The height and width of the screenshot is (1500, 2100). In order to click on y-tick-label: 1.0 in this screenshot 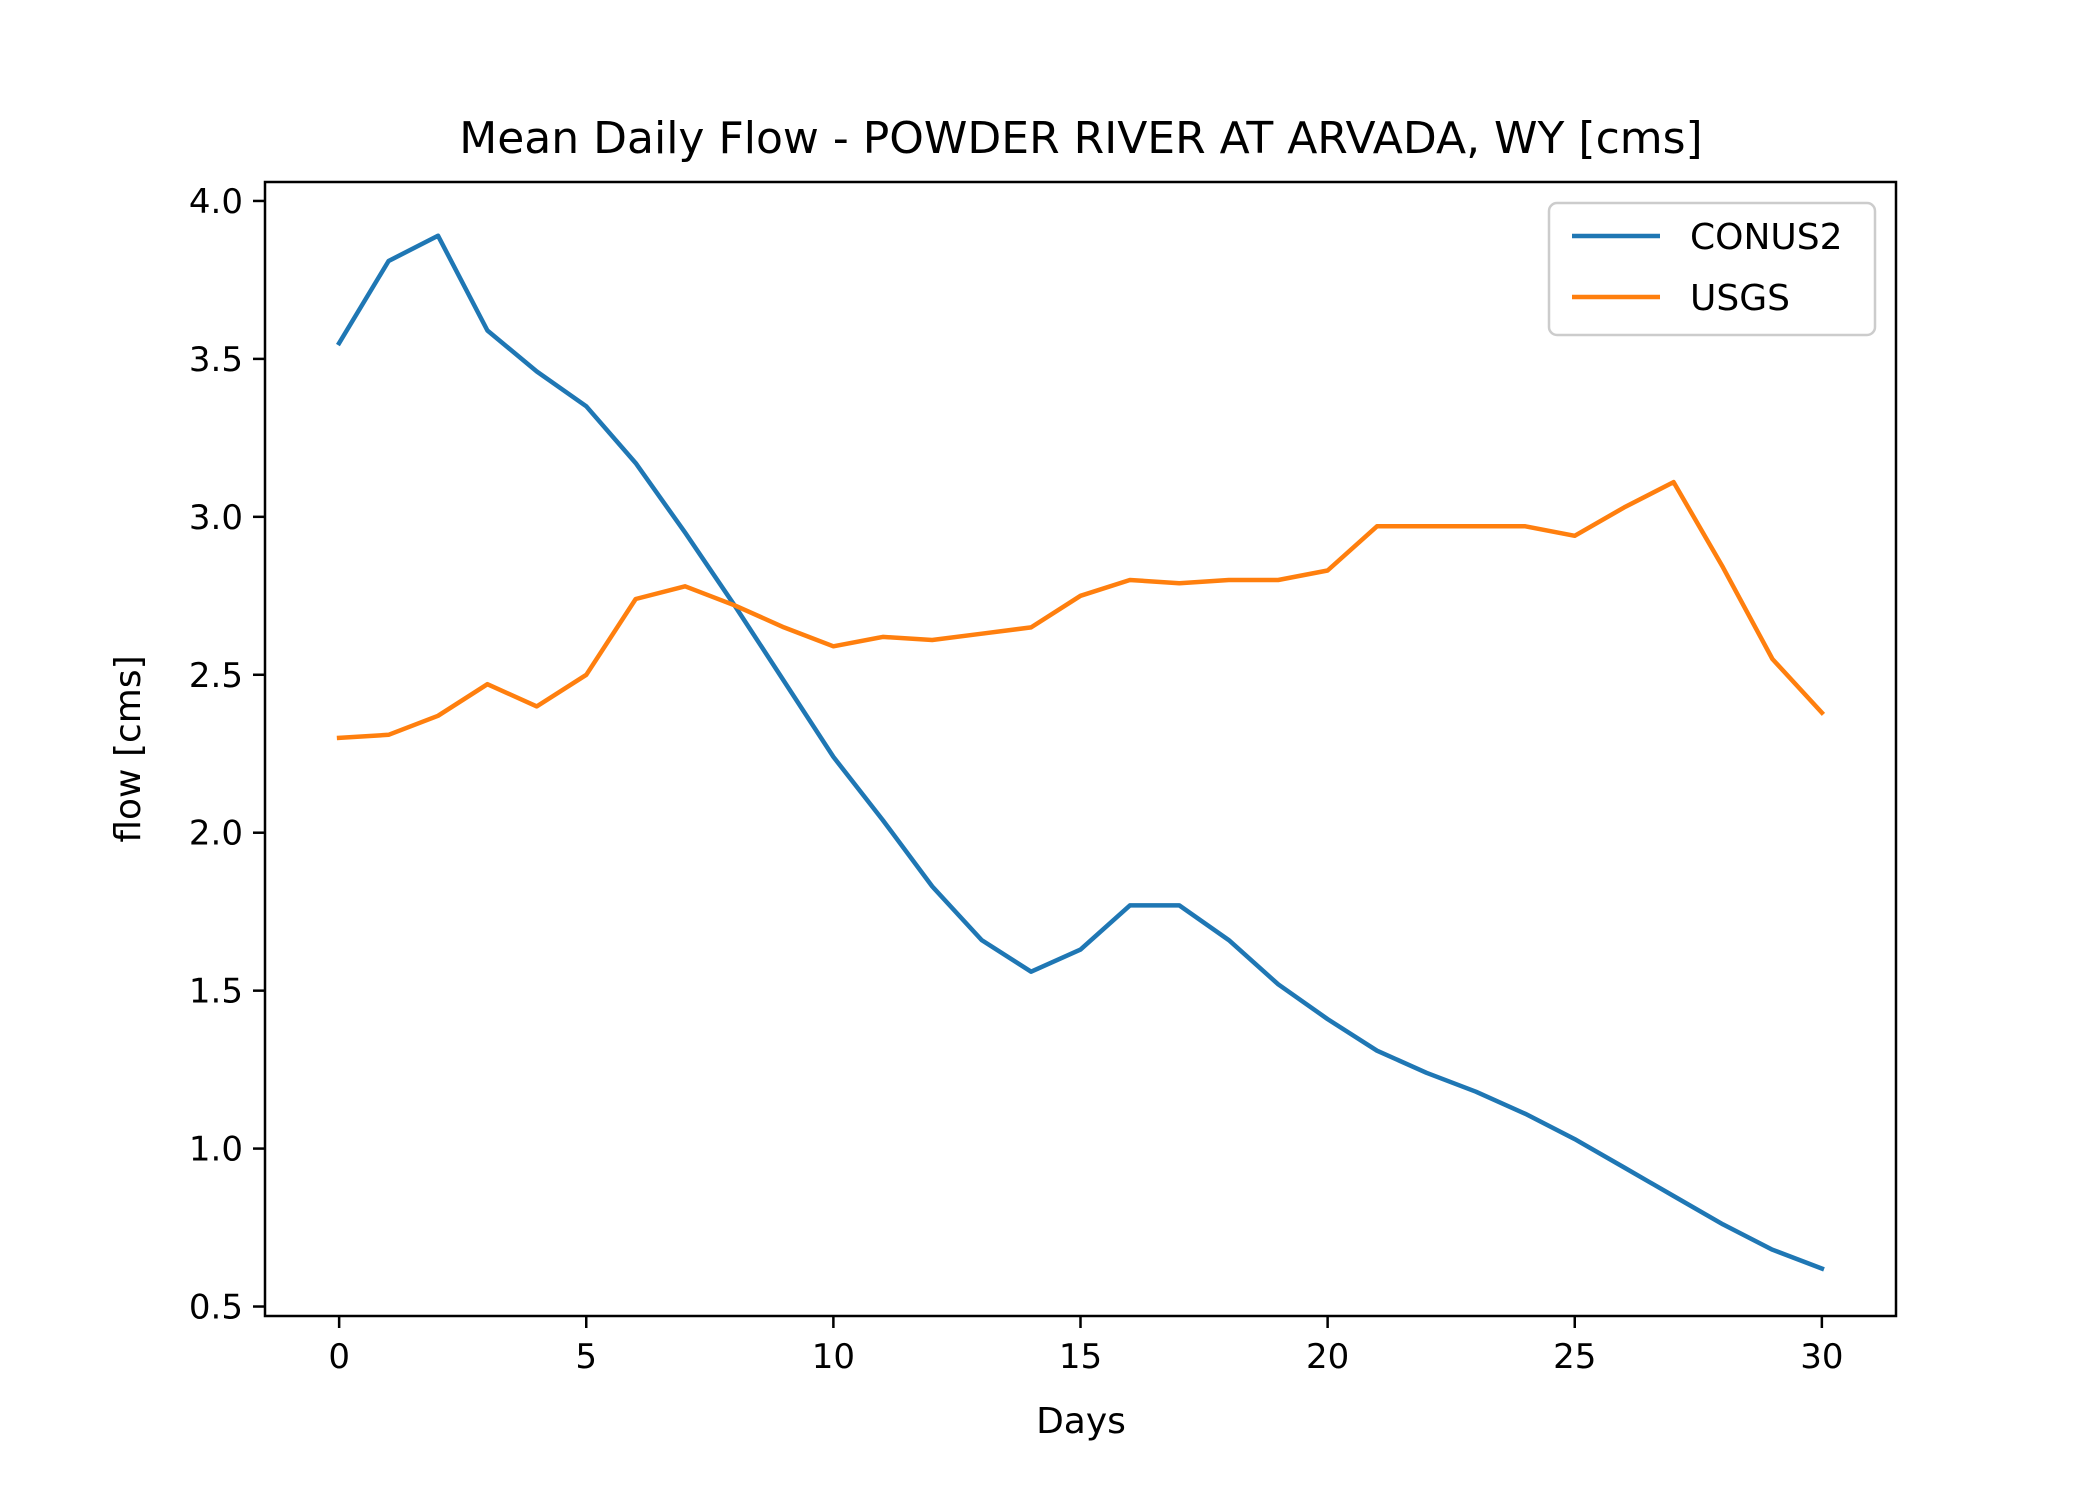, I will do `click(216, 1150)`.